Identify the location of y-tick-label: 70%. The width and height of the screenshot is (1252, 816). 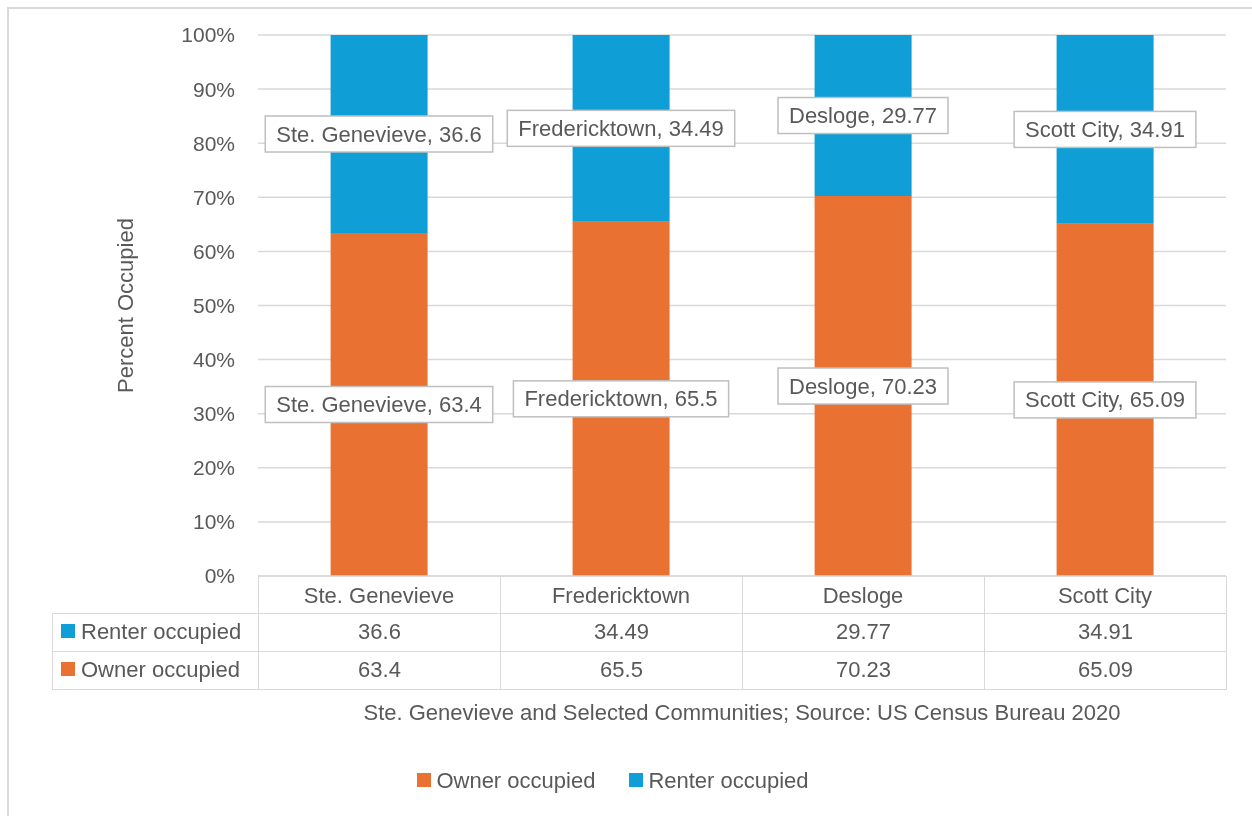
(213, 197).